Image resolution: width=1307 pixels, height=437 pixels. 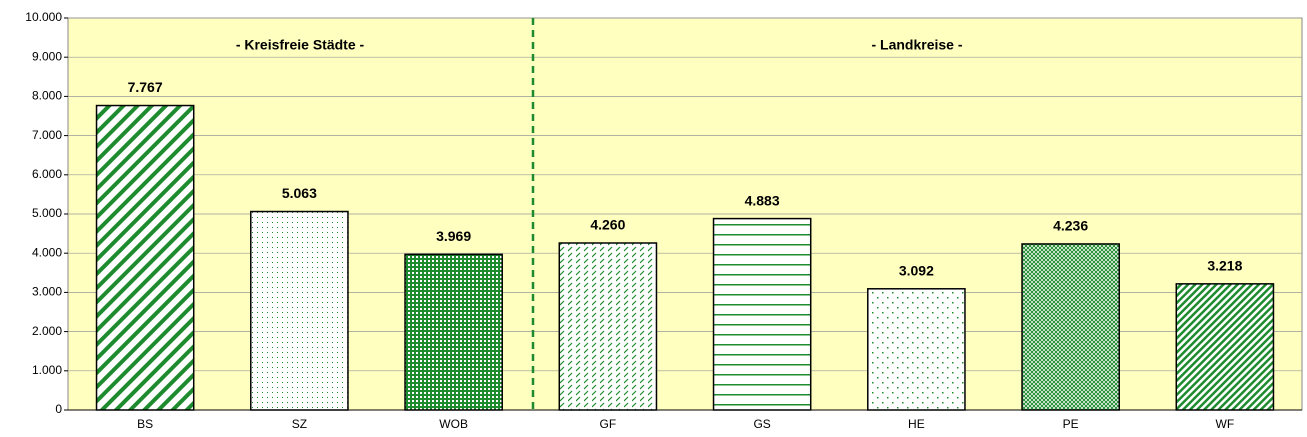 I want to click on value-label: 4.260, so click(x=607, y=225).